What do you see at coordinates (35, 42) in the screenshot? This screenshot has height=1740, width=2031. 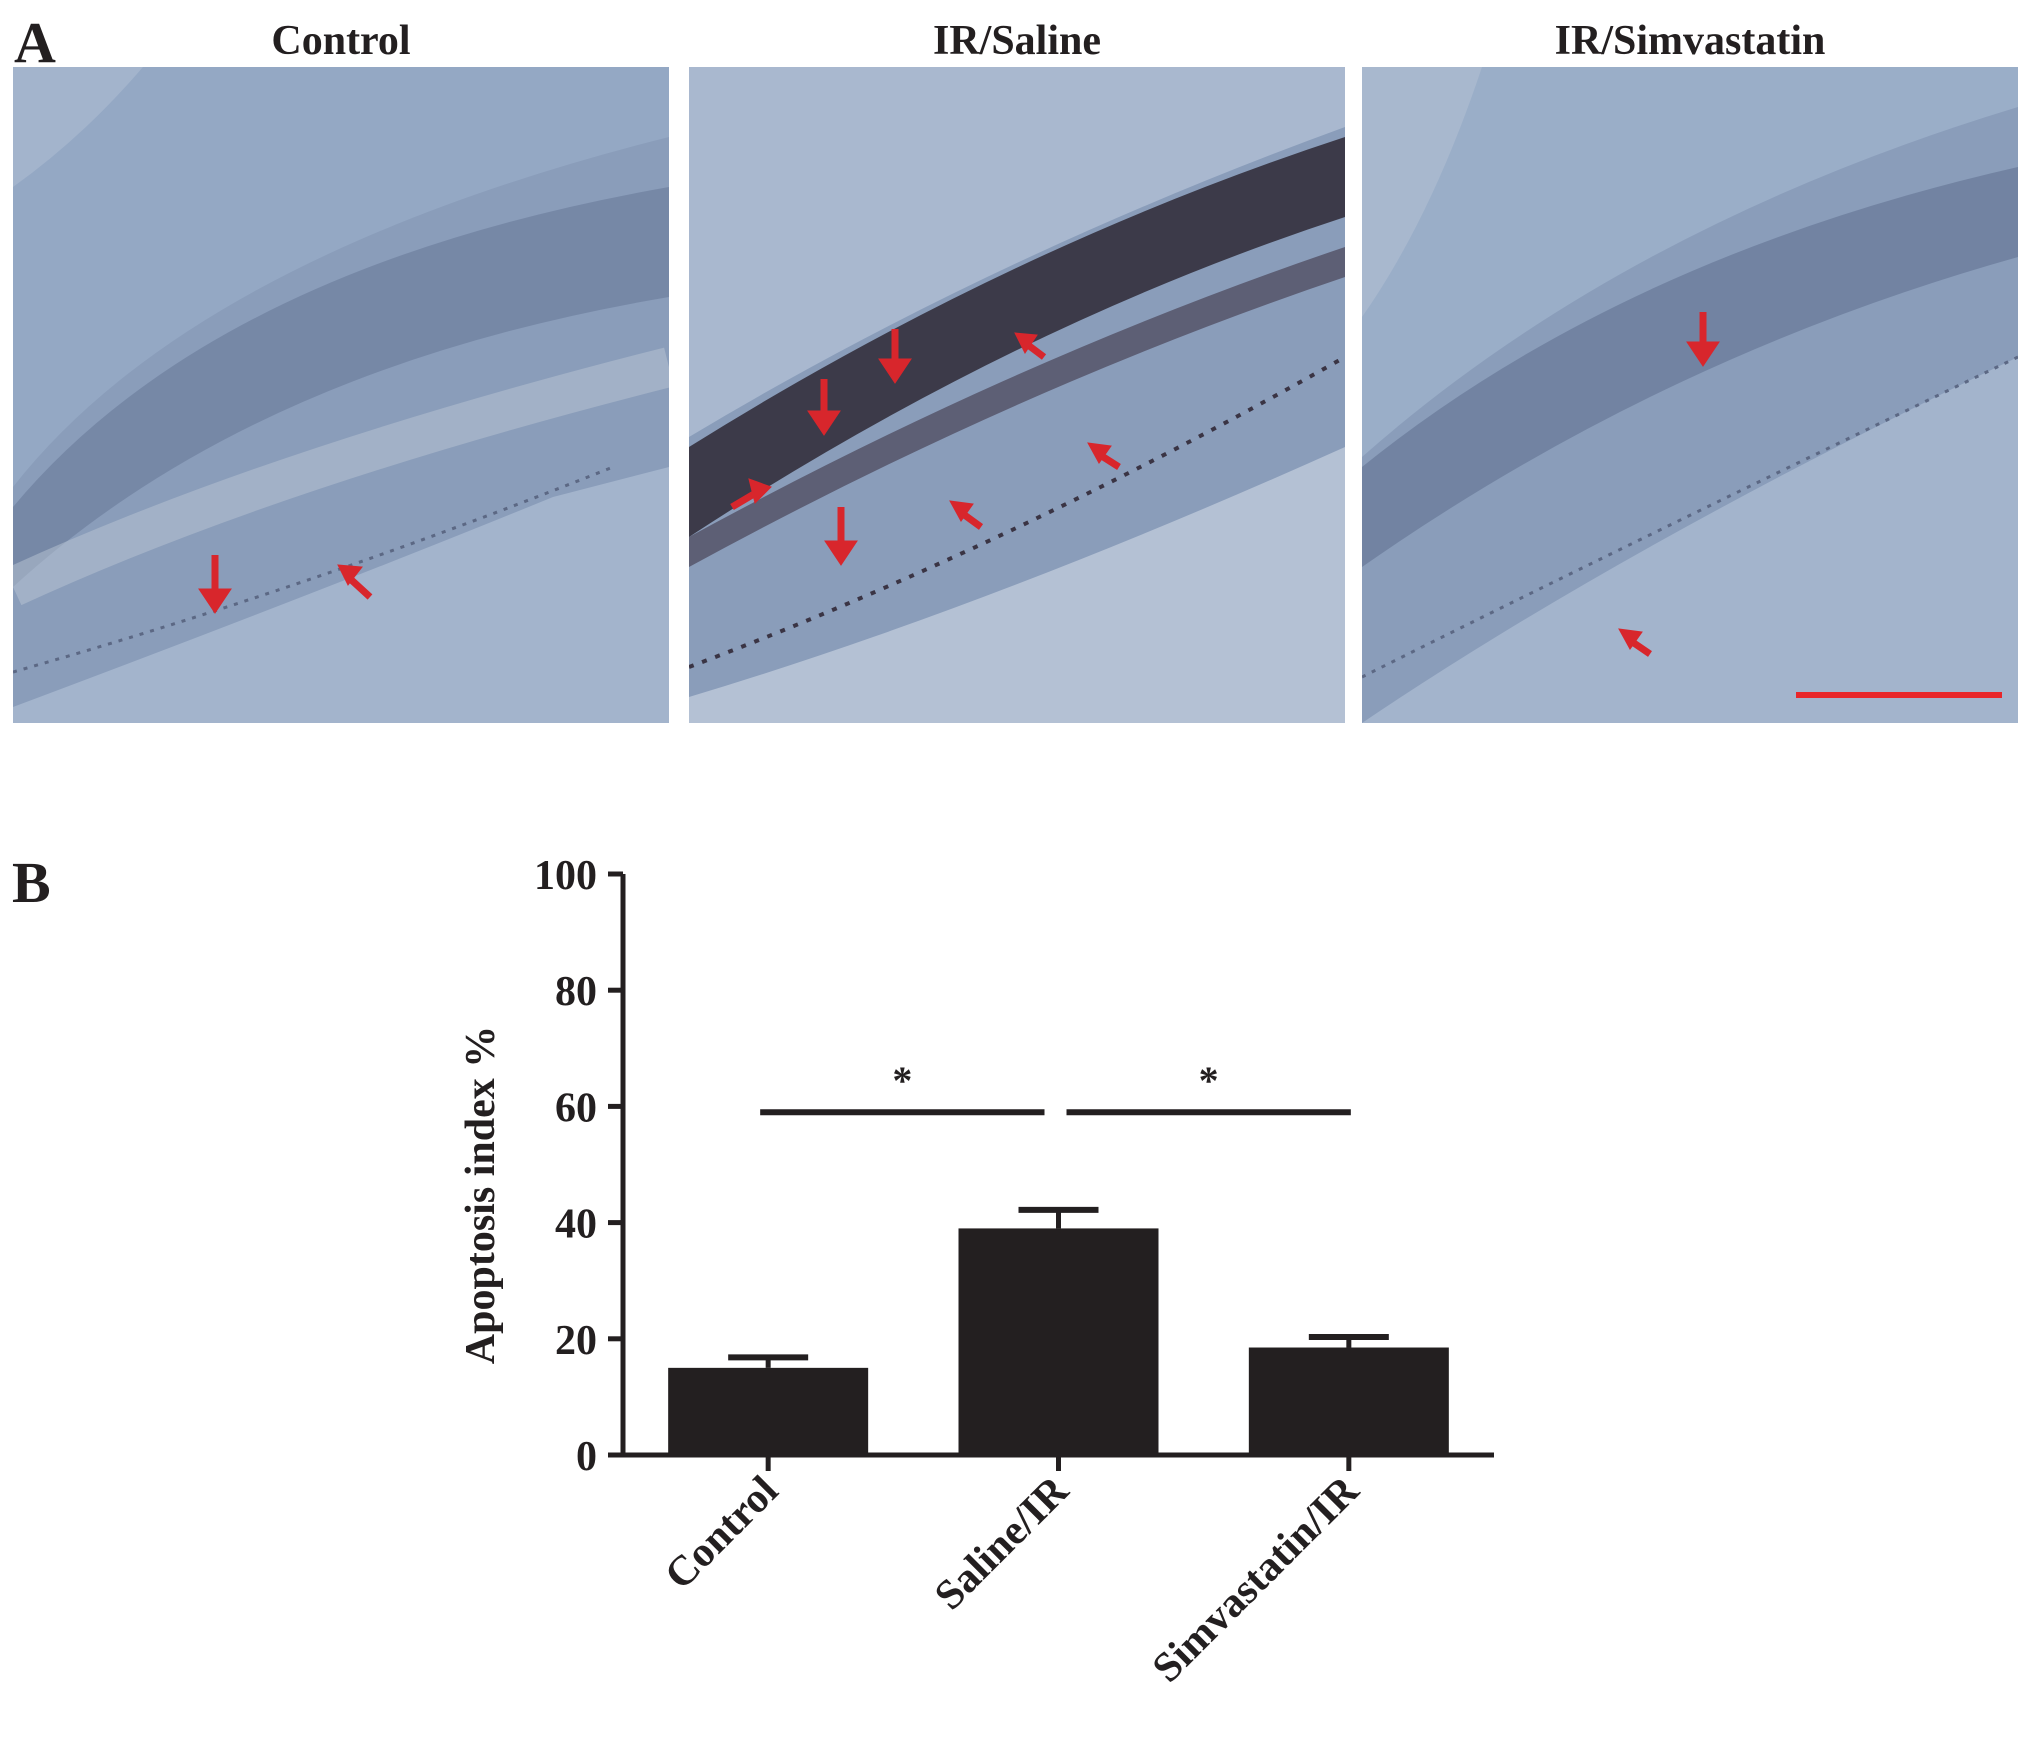 I see `panel-a-label: A` at bounding box center [35, 42].